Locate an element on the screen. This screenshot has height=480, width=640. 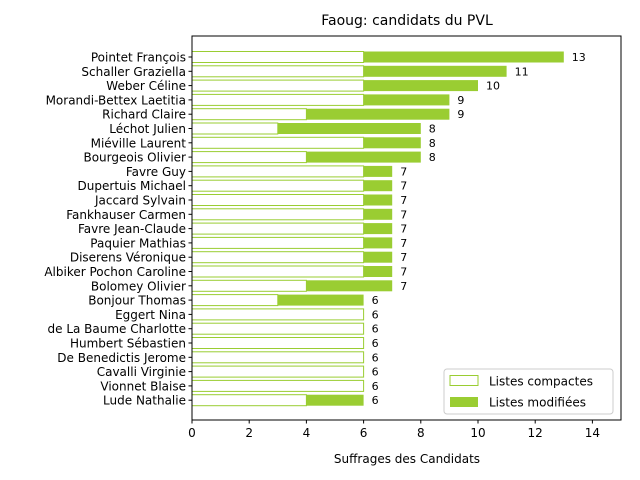
y-tick-label: Eggert Nina is located at coordinates (150, 315).